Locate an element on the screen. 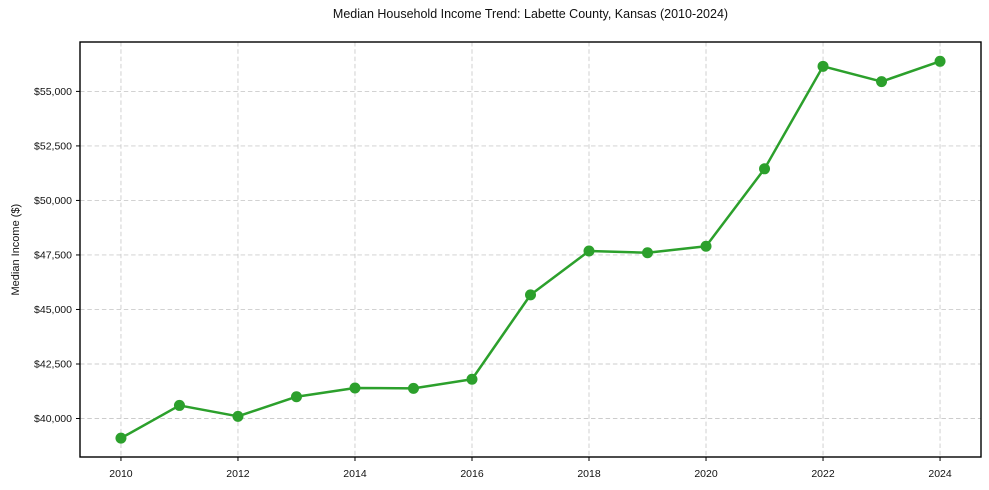 This screenshot has width=989, height=490. y-tick-label: $55,000 is located at coordinates (53, 92).